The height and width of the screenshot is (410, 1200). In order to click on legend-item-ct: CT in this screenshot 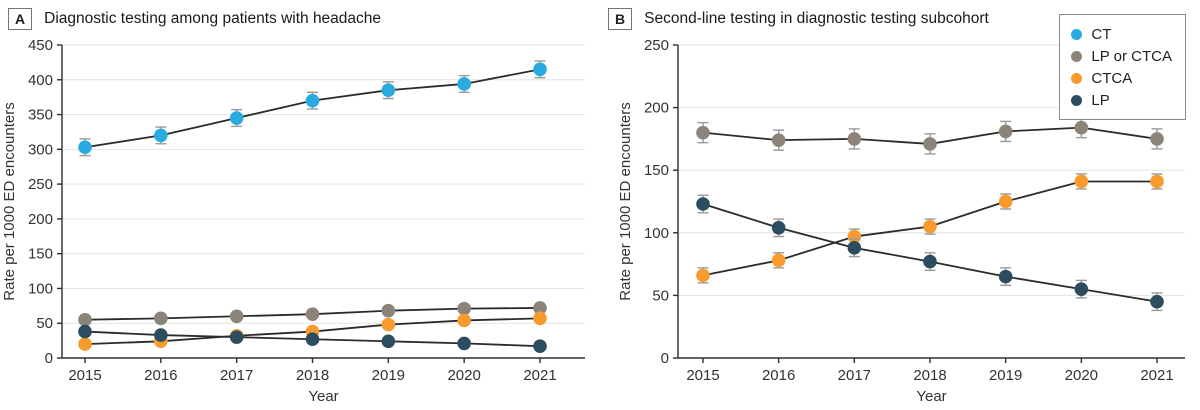, I will do `click(1121, 34)`.